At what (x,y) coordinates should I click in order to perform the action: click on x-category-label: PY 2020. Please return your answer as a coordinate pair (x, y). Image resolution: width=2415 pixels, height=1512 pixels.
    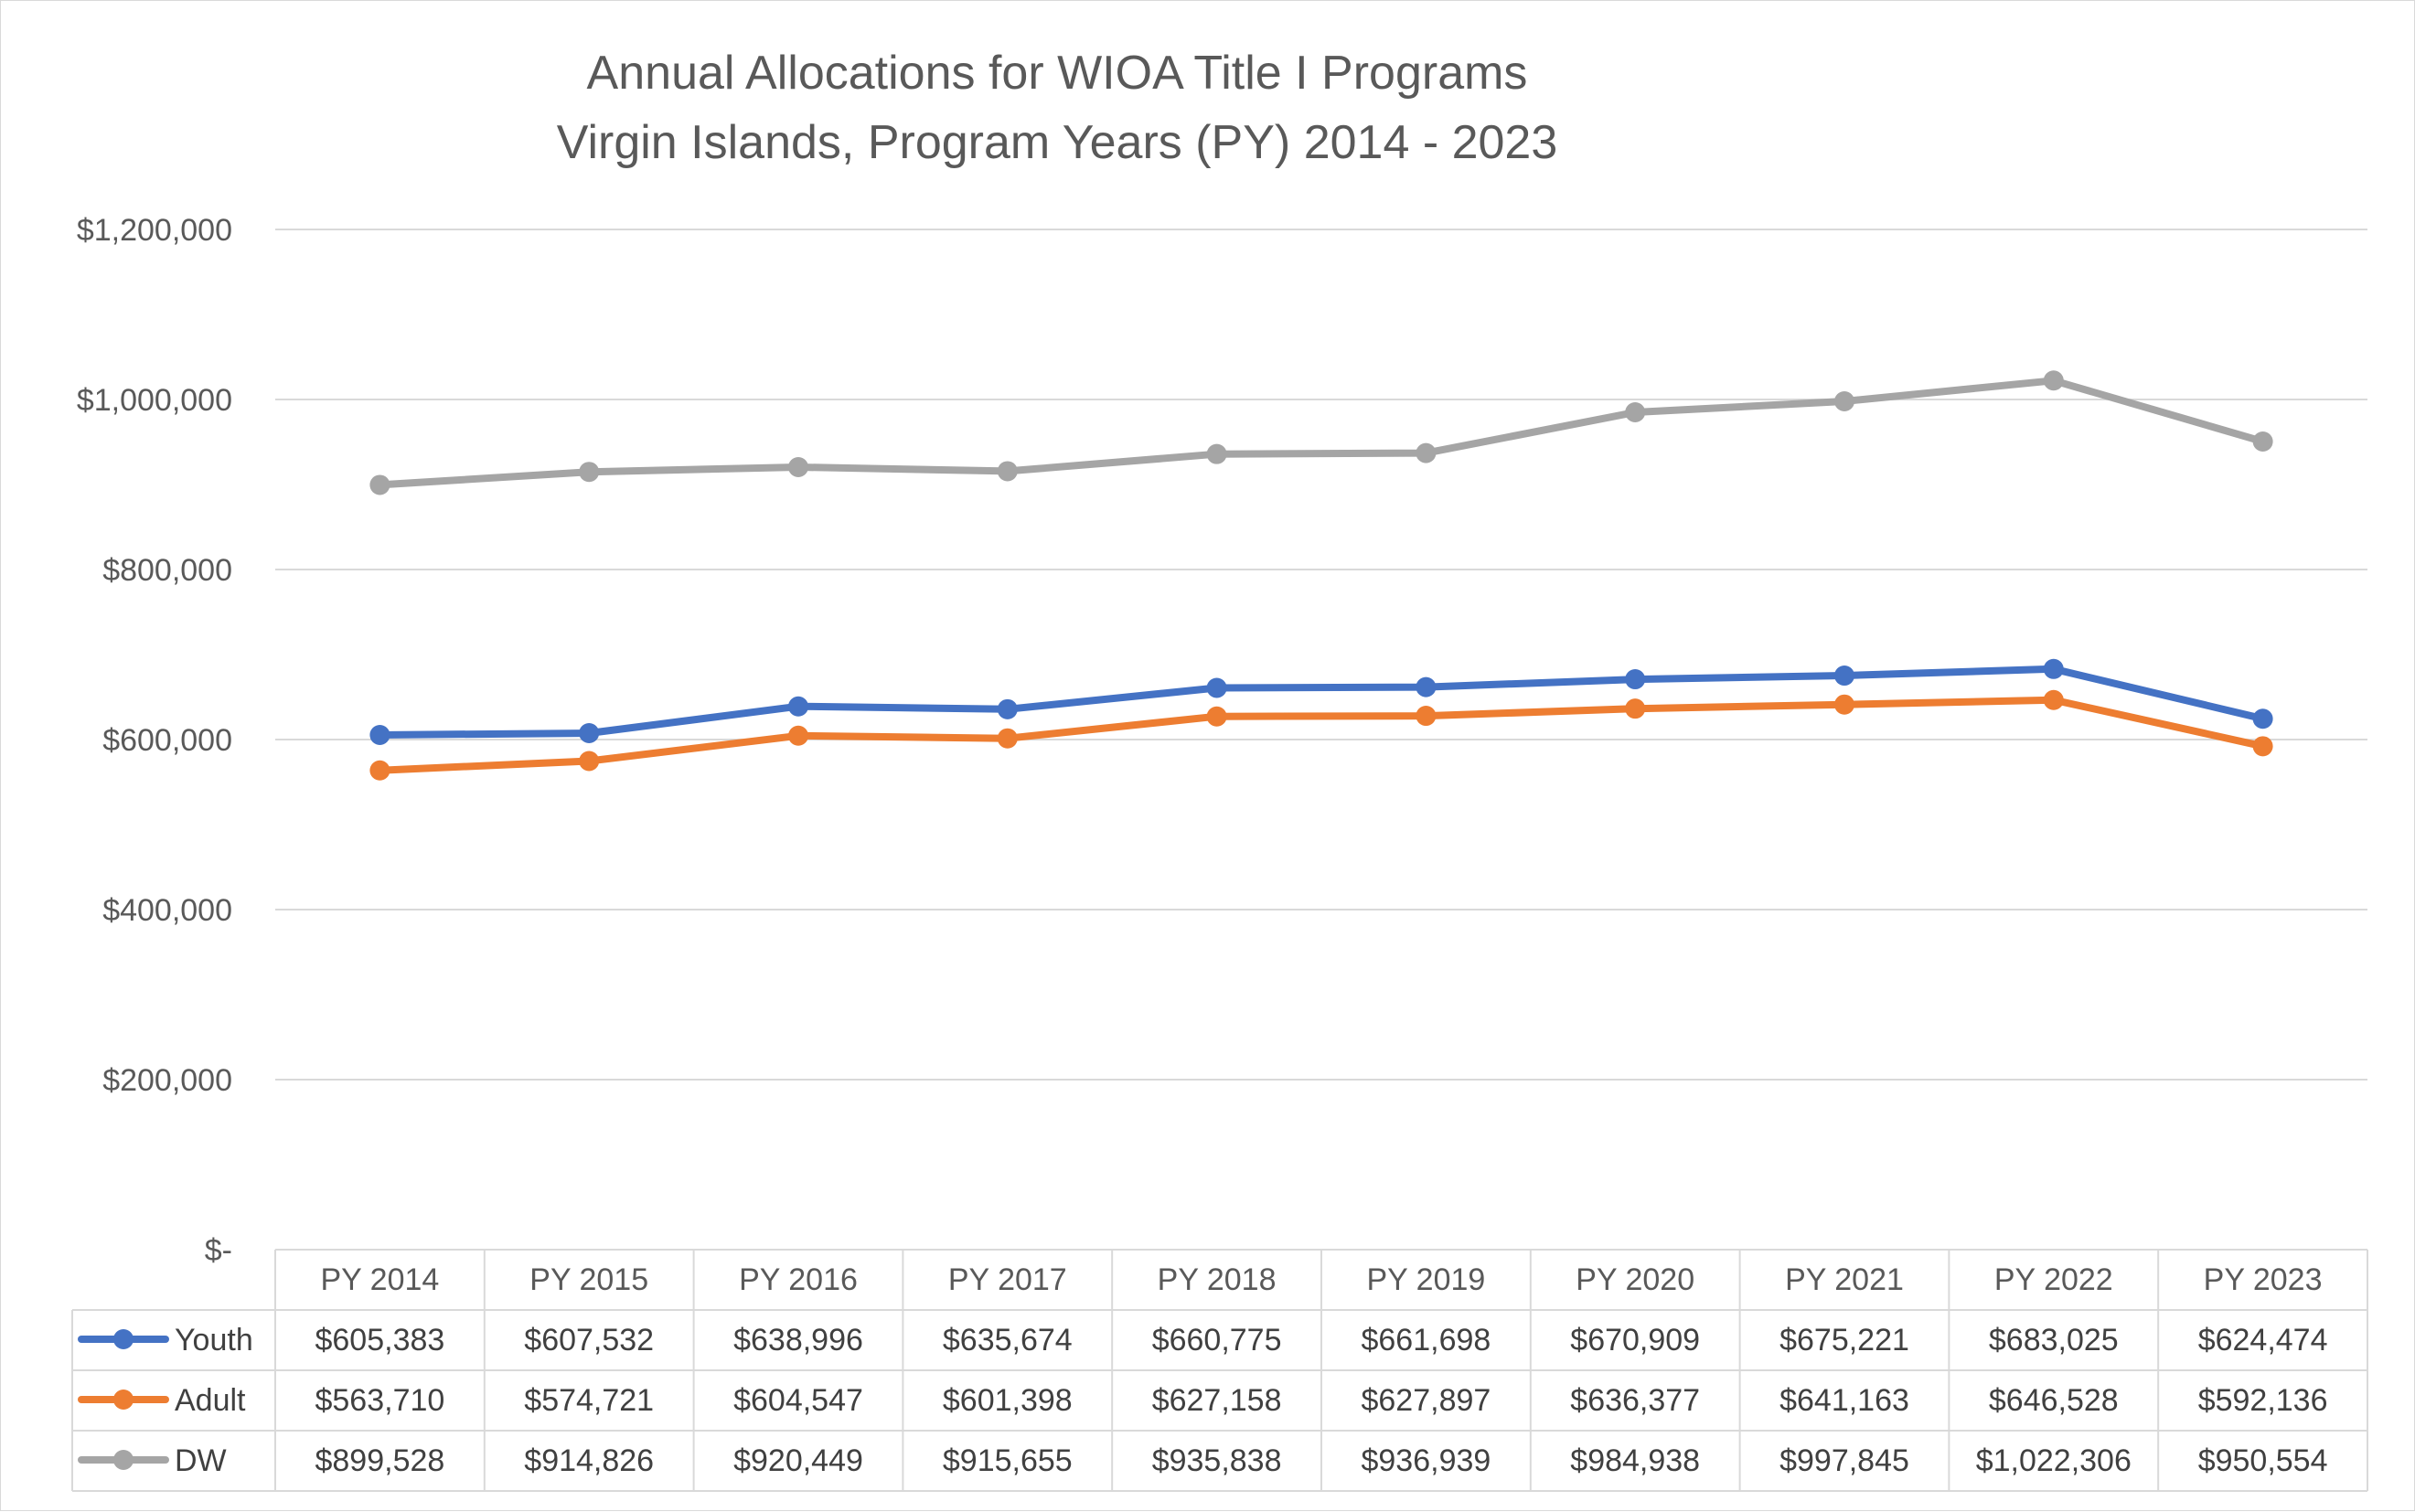
    Looking at the image, I should click on (1635, 1279).